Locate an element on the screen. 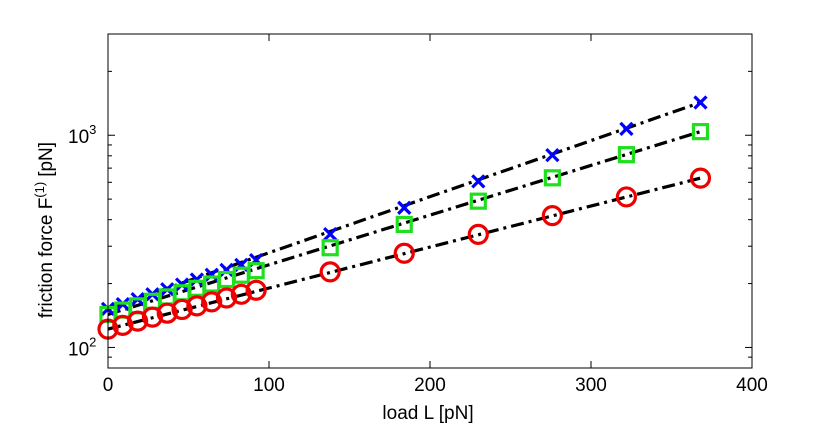 This screenshot has height=432, width=830. y-axis-label-unit: [pN] is located at coordinates (46, 159).